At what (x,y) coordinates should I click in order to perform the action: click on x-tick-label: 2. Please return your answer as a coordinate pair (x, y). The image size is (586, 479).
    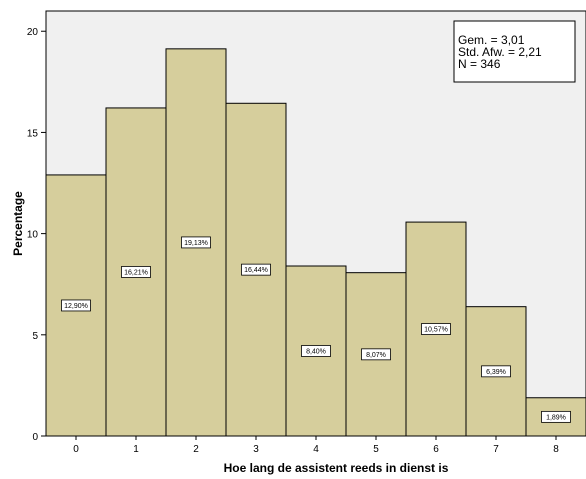
    Looking at the image, I should click on (196, 449).